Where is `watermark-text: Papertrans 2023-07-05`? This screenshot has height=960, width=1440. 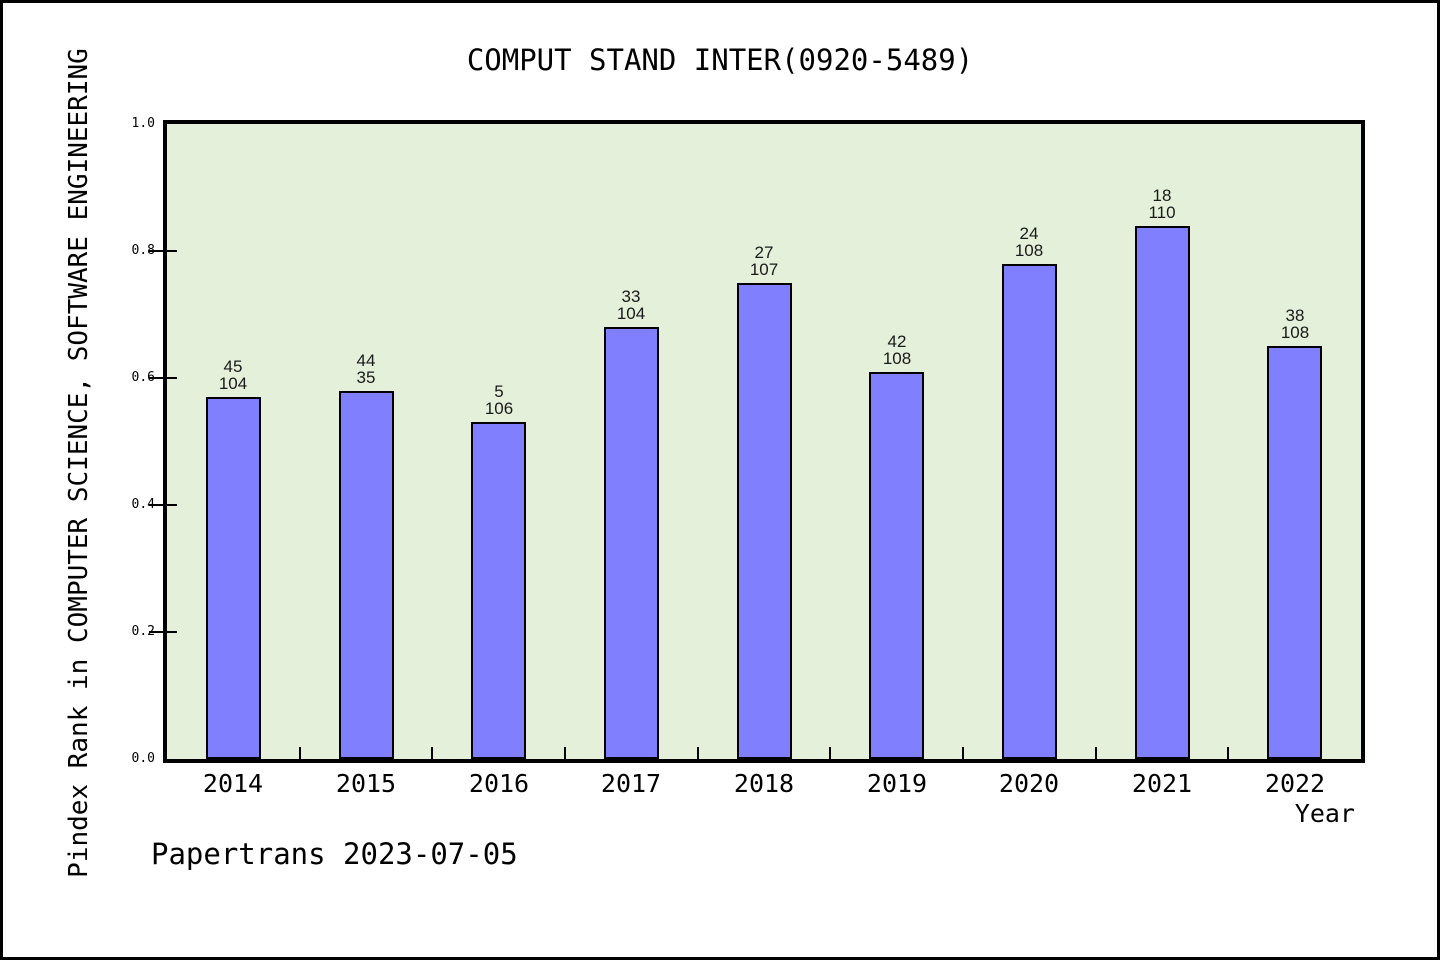
watermark-text: Papertrans 2023-07-05 is located at coordinates (334, 854).